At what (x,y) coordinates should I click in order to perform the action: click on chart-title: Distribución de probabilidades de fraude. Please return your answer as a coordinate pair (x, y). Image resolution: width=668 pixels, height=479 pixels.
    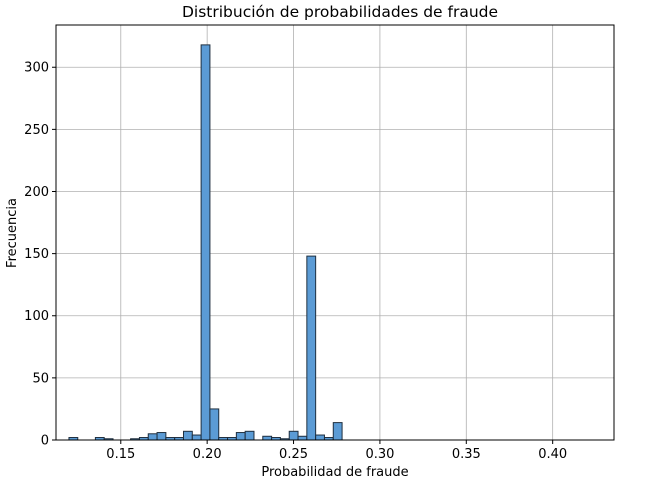
    Looking at the image, I should click on (340, 12).